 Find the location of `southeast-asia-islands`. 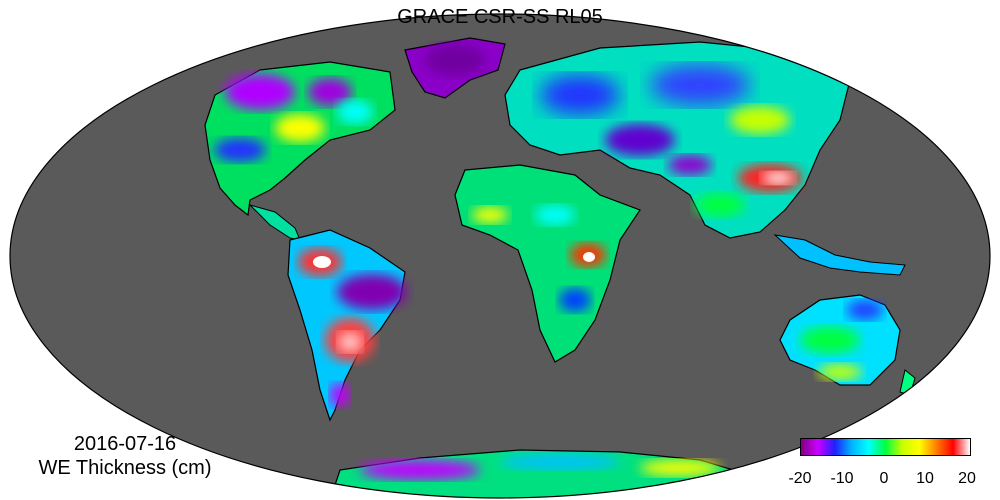

southeast-asia-islands is located at coordinates (839, 255).